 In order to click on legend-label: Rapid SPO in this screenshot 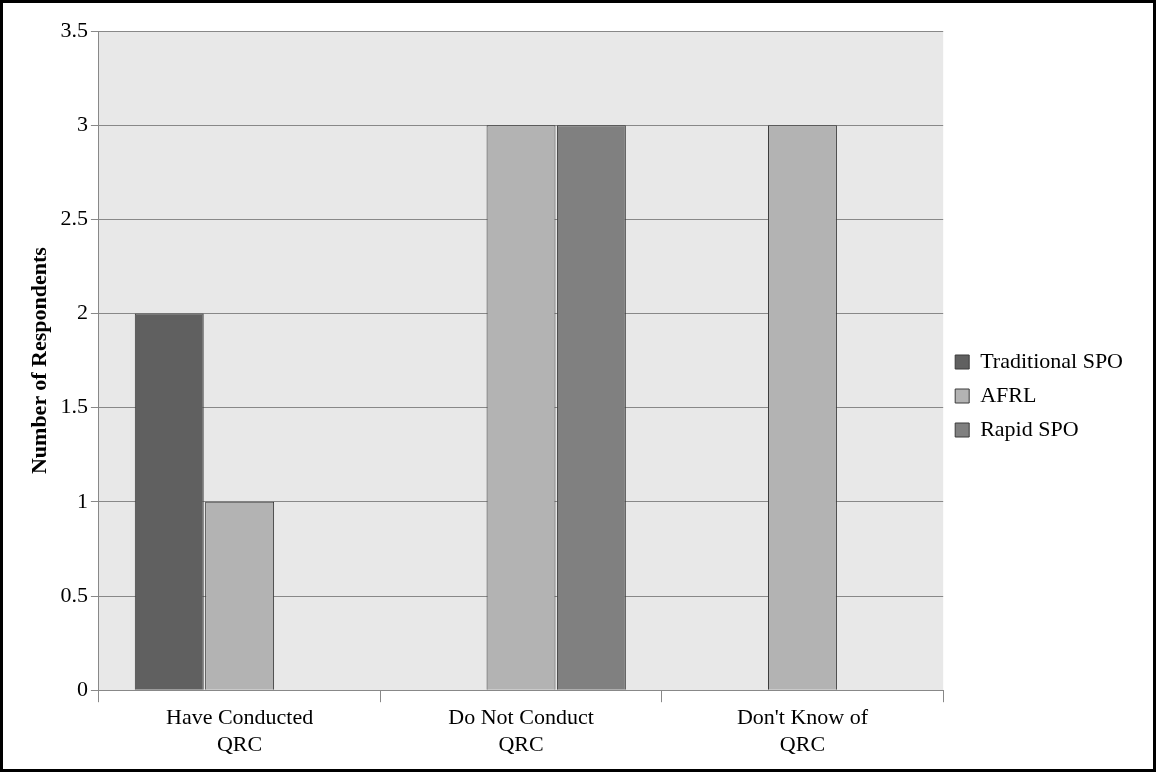, I will do `click(1029, 428)`.